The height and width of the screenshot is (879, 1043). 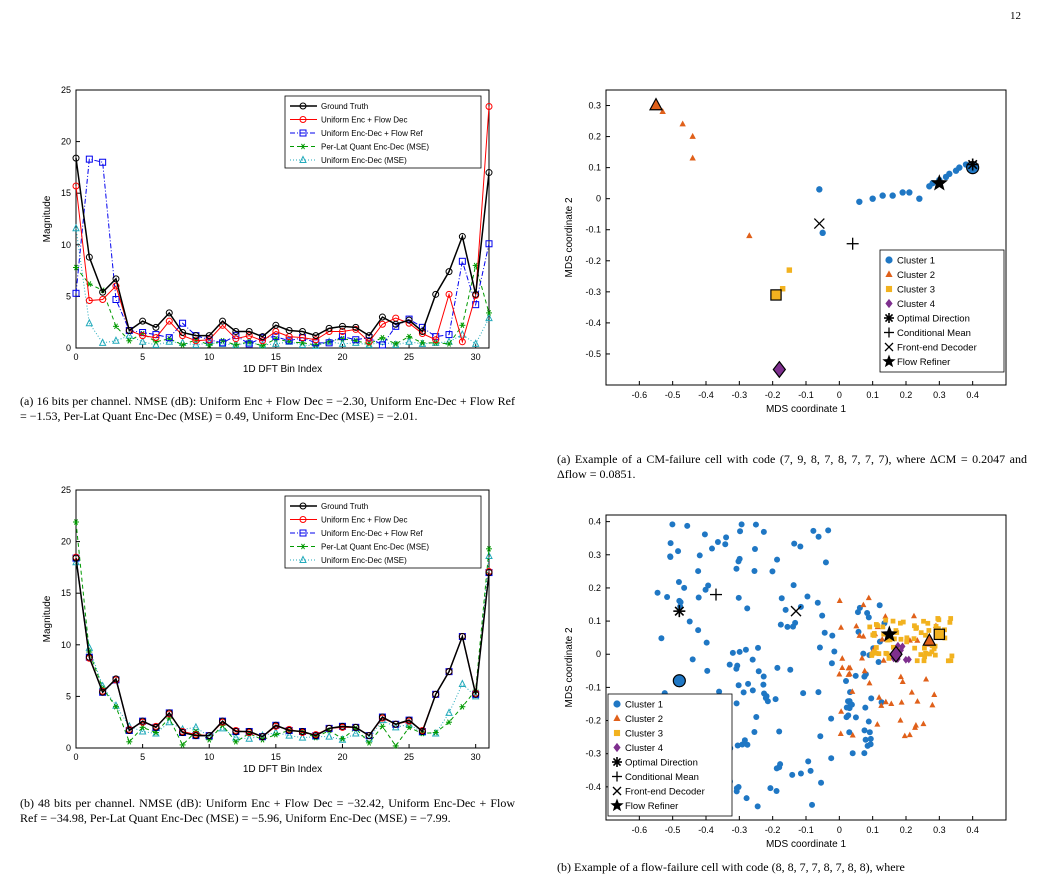 What do you see at coordinates (142, 357) in the screenshot?
I see `x-tick-label: 5` at bounding box center [142, 357].